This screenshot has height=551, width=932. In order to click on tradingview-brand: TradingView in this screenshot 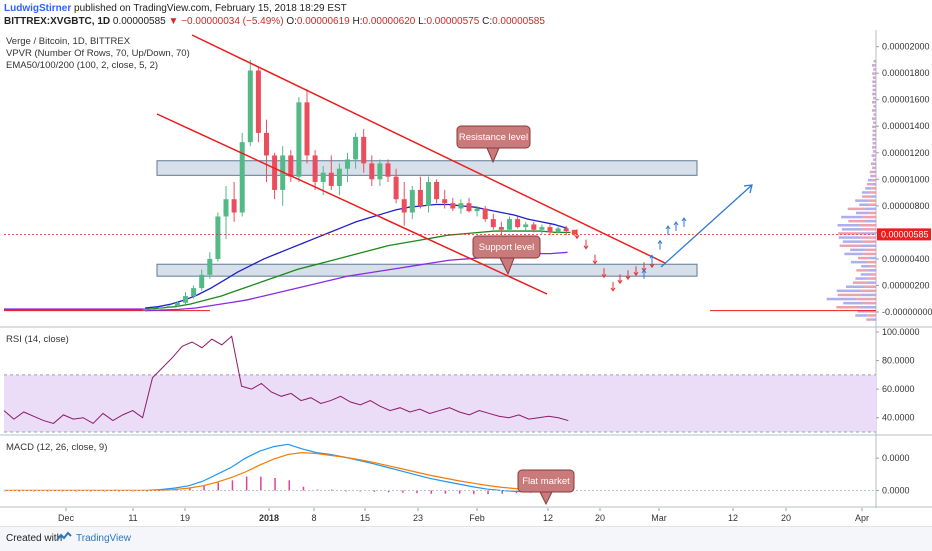, I will do `click(104, 538)`.